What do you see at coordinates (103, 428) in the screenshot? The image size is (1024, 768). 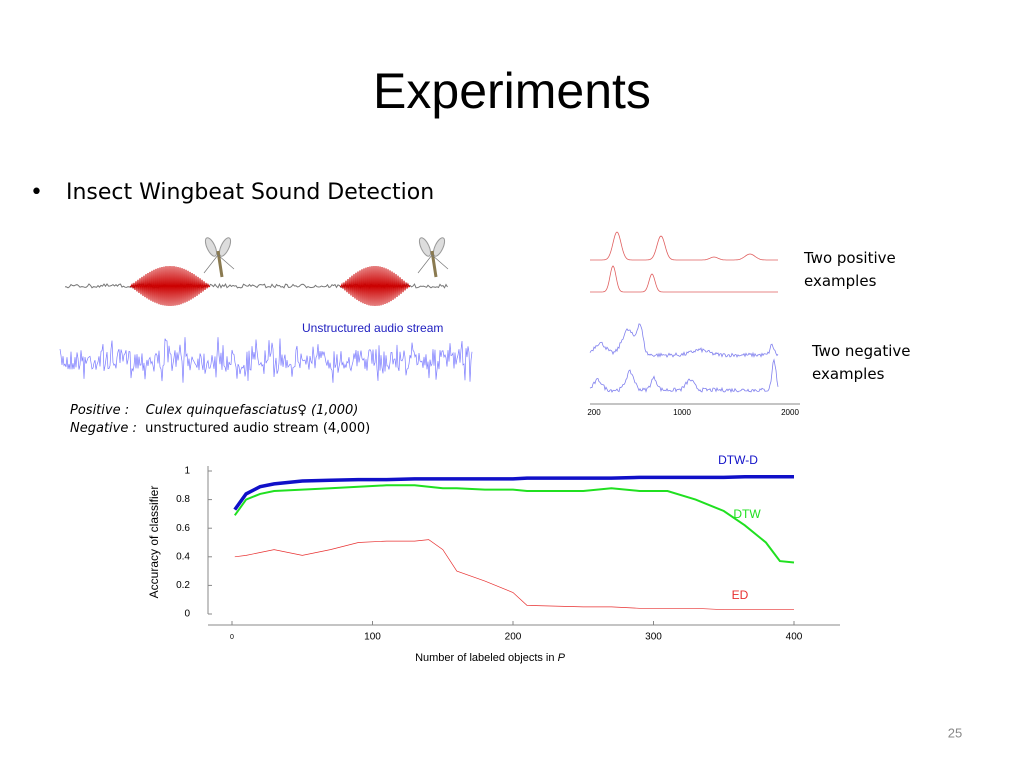 I see `label: Negative :` at bounding box center [103, 428].